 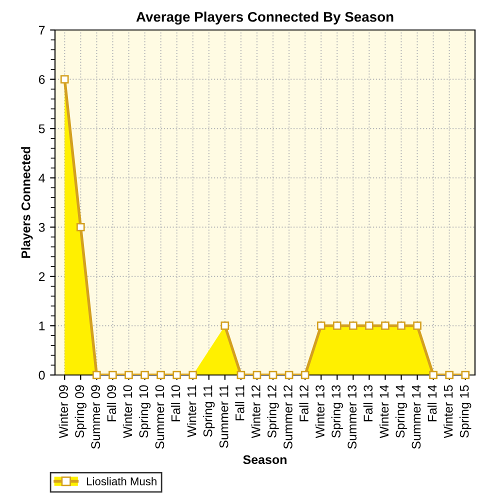 I want to click on x-tick-label: Winter 15, so click(x=448, y=411).